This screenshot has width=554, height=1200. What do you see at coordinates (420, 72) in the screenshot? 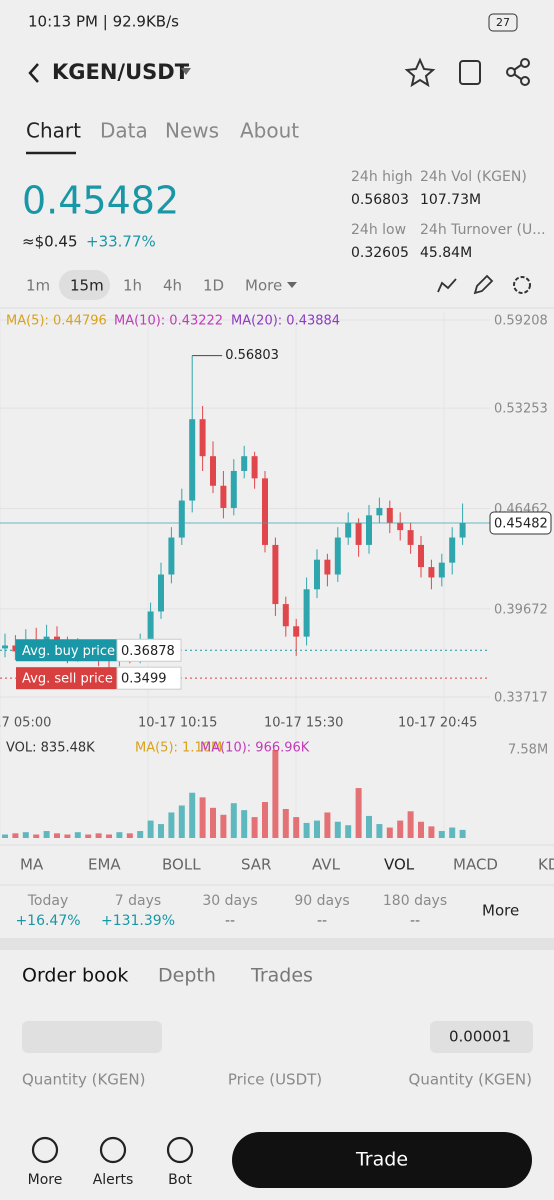
I see `favorite-icon` at bounding box center [420, 72].